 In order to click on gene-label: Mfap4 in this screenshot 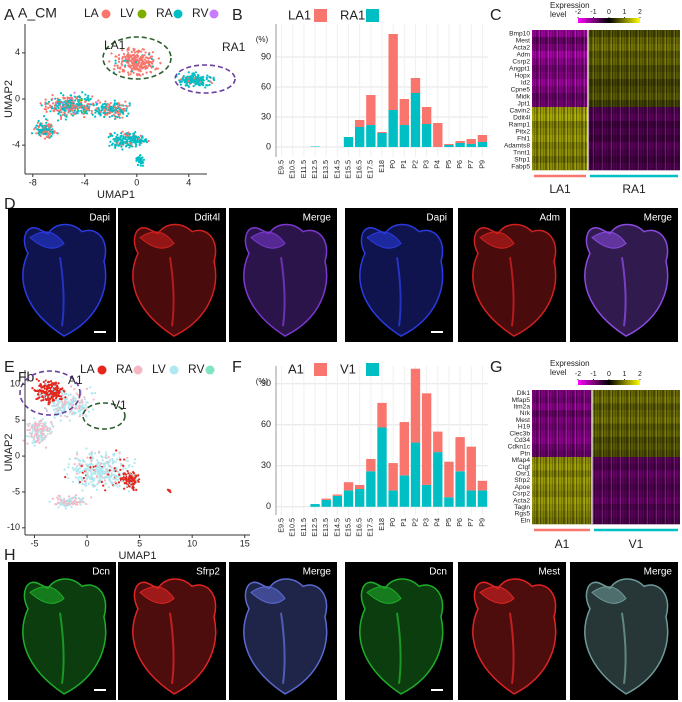, I will do `click(521, 460)`.